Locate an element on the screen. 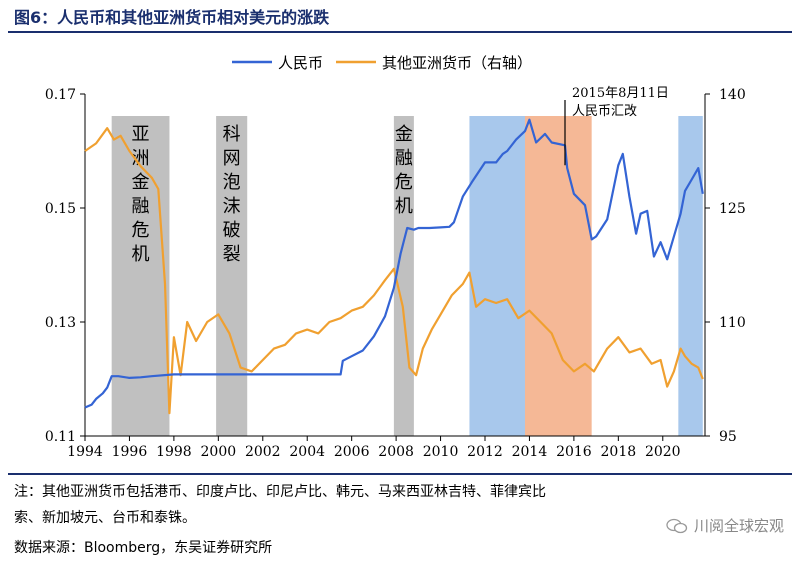  x-tick-label: 2016 is located at coordinates (574, 452).